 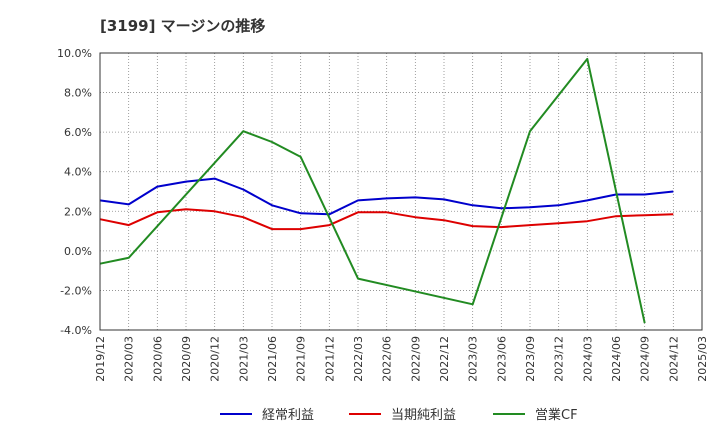 I want to click on x-tick-label: 2020/09, so click(x=186, y=359).